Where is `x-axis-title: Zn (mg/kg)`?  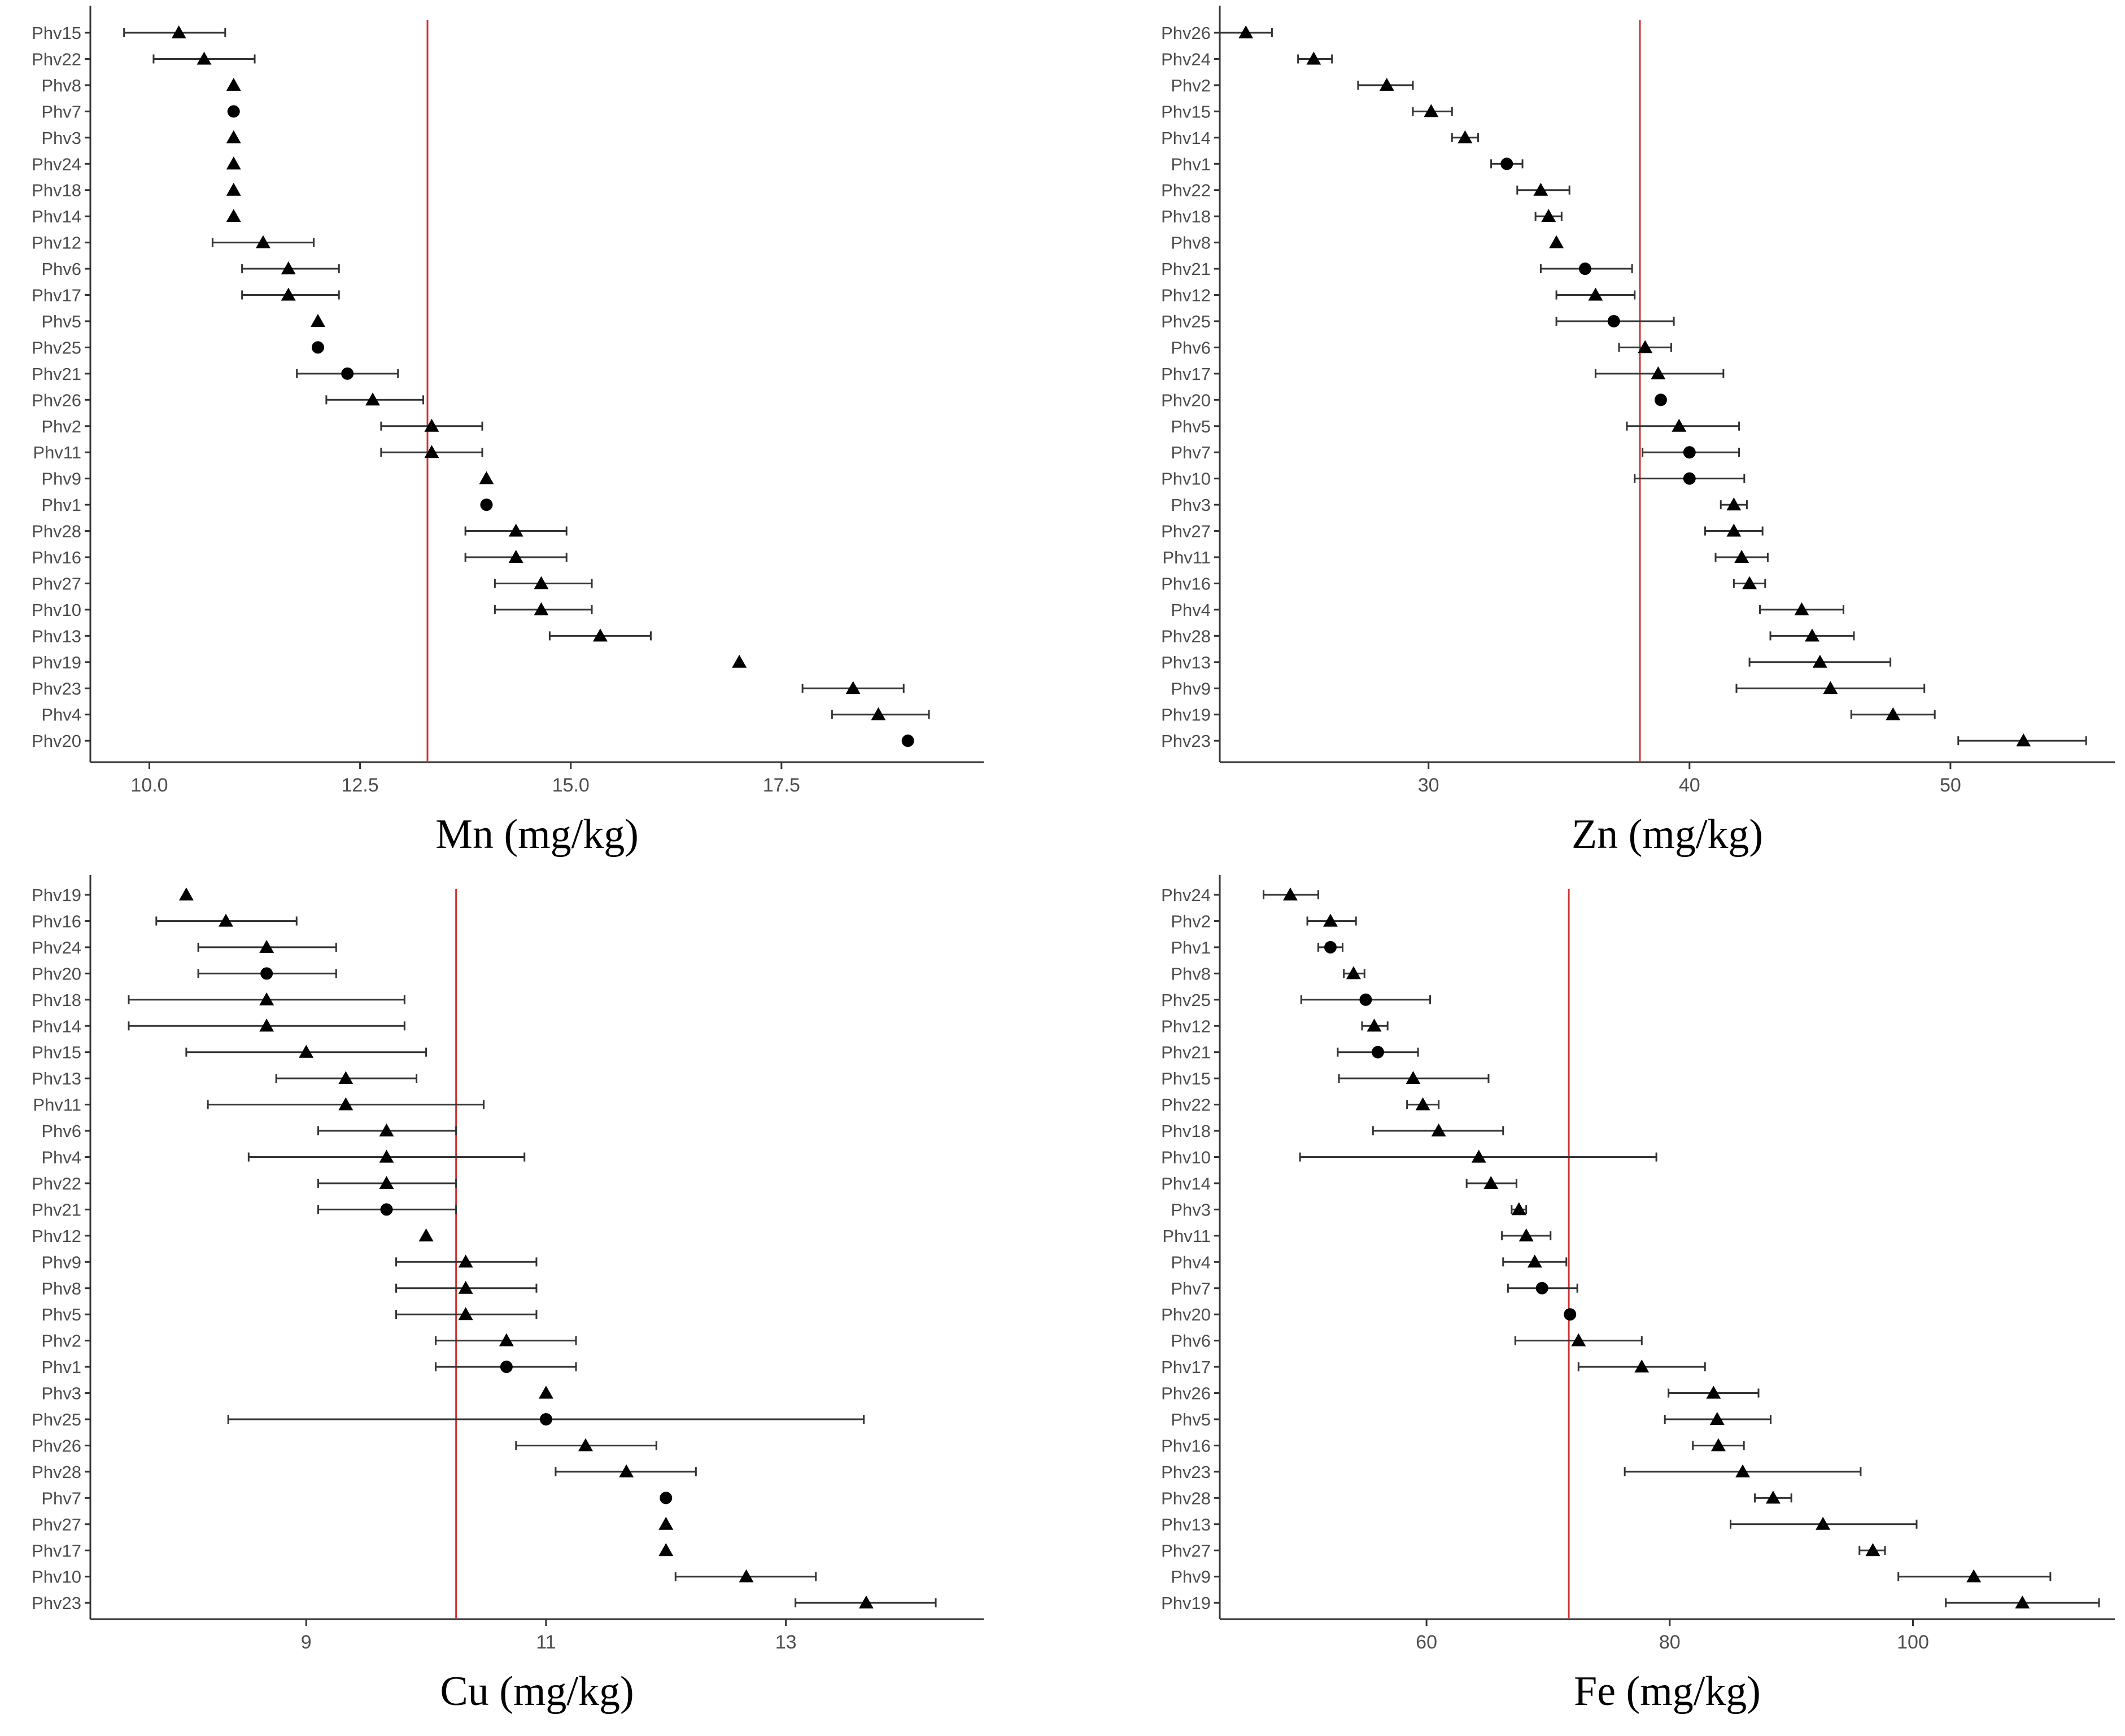 x-axis-title: Zn (mg/kg) is located at coordinates (1667, 835).